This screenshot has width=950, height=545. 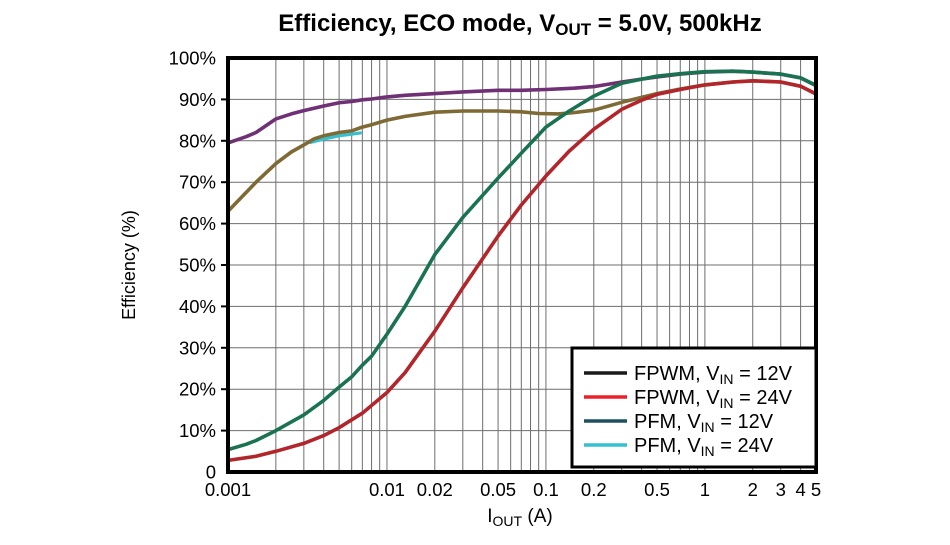 What do you see at coordinates (197, 389) in the screenshot?
I see `y-tick-label: 20%` at bounding box center [197, 389].